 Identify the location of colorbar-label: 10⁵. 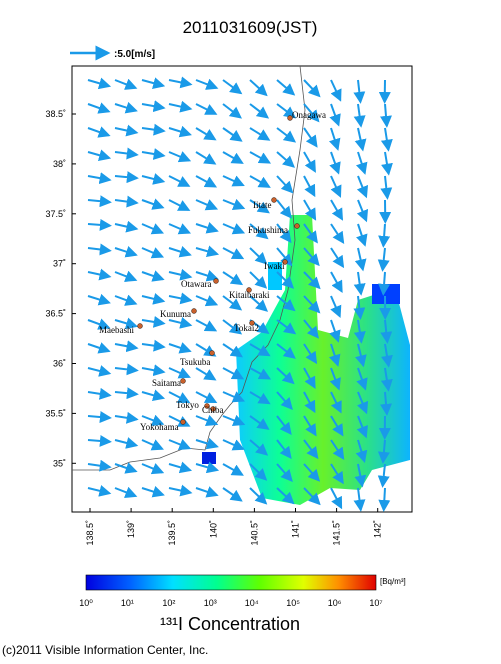
(293, 603).